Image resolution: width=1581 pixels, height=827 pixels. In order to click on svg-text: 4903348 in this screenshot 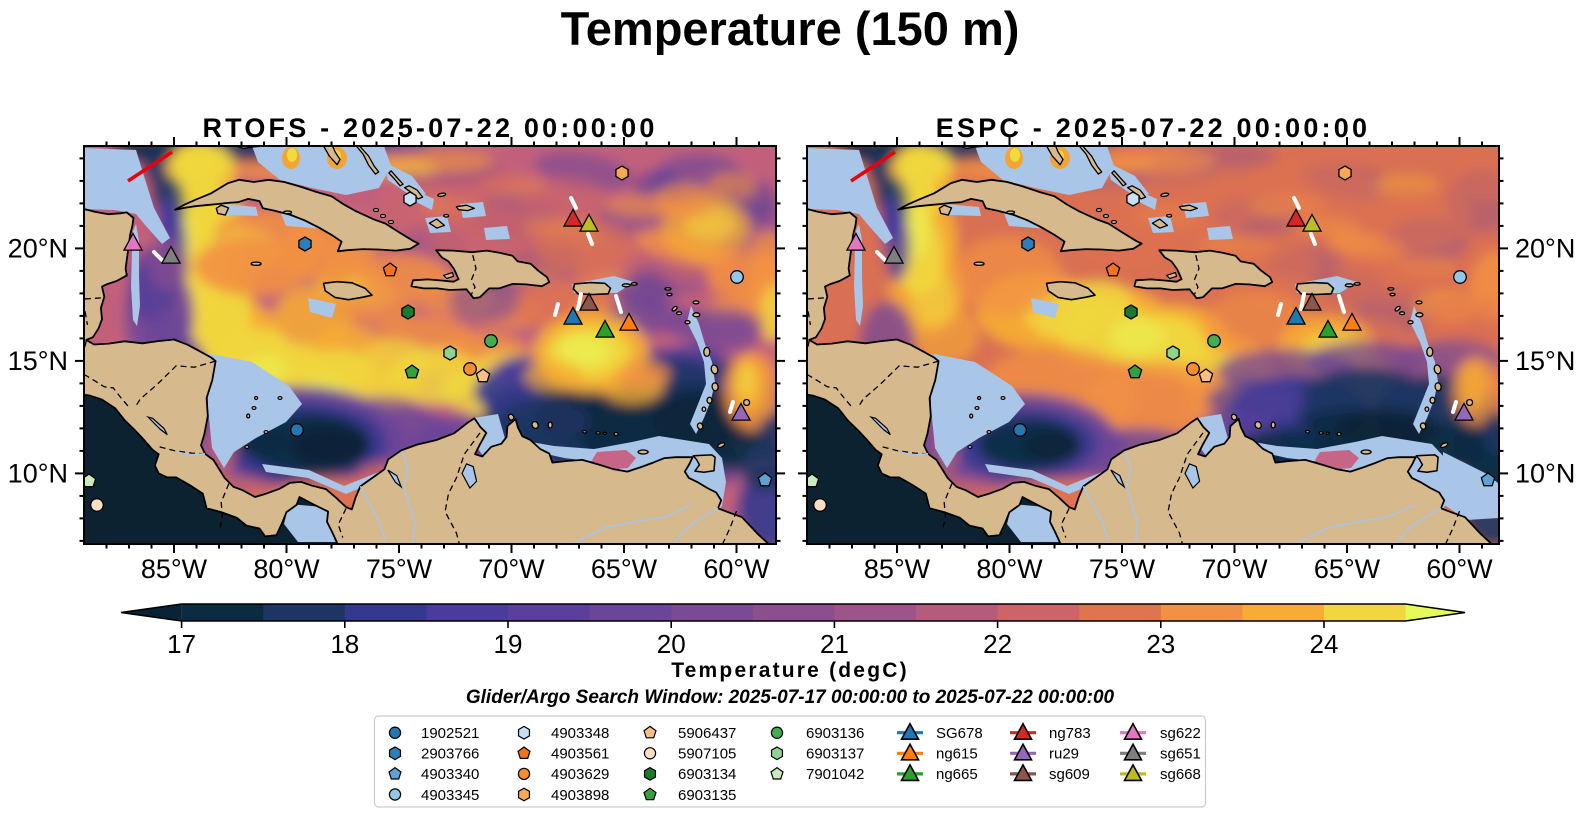, I will do `click(580, 733)`.